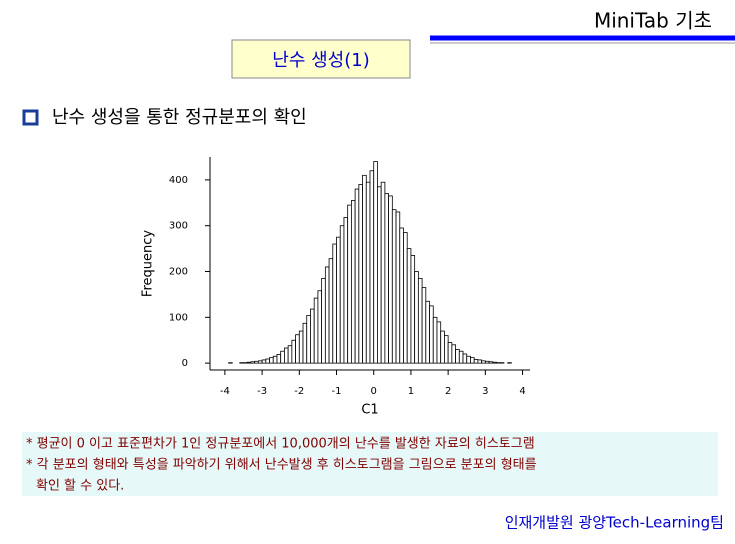 The height and width of the screenshot is (544, 735). Describe the element at coordinates (653, 21) in the screenshot. I see `slide-title: MiniTab 기초` at that location.